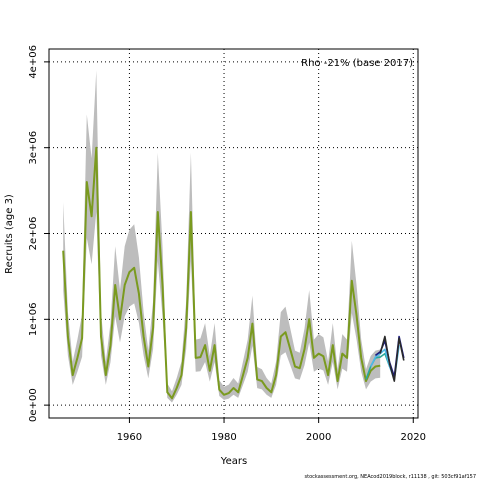  What do you see at coordinates (233, 461) in the screenshot?
I see `x-axis-label: Years` at bounding box center [233, 461].